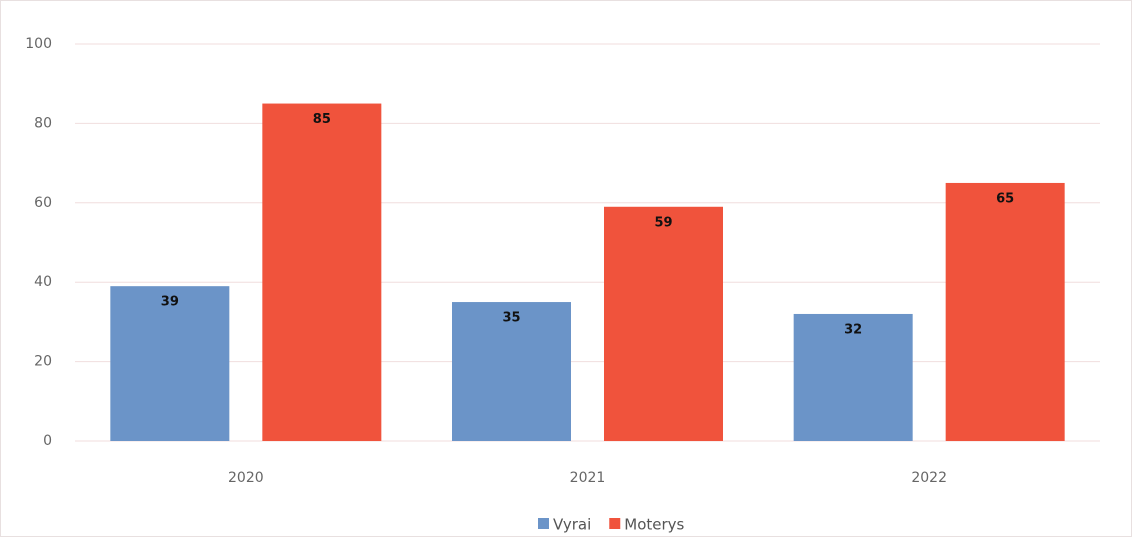  I want to click on value-label: 59, so click(663, 222).